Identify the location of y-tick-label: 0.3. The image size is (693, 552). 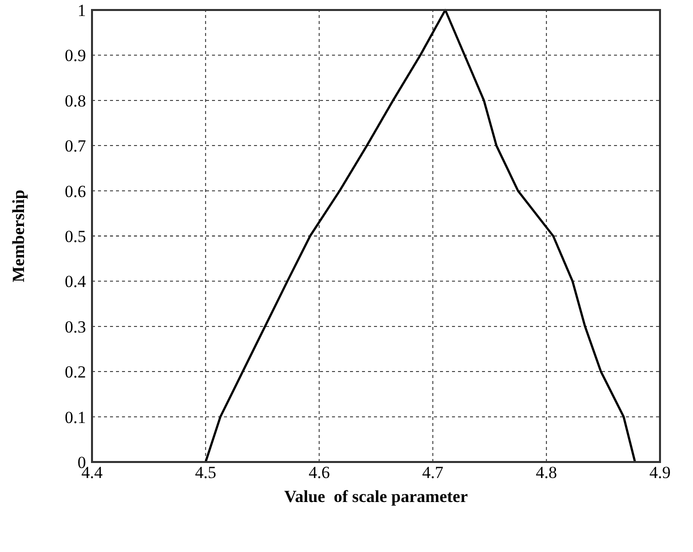
(75, 326).